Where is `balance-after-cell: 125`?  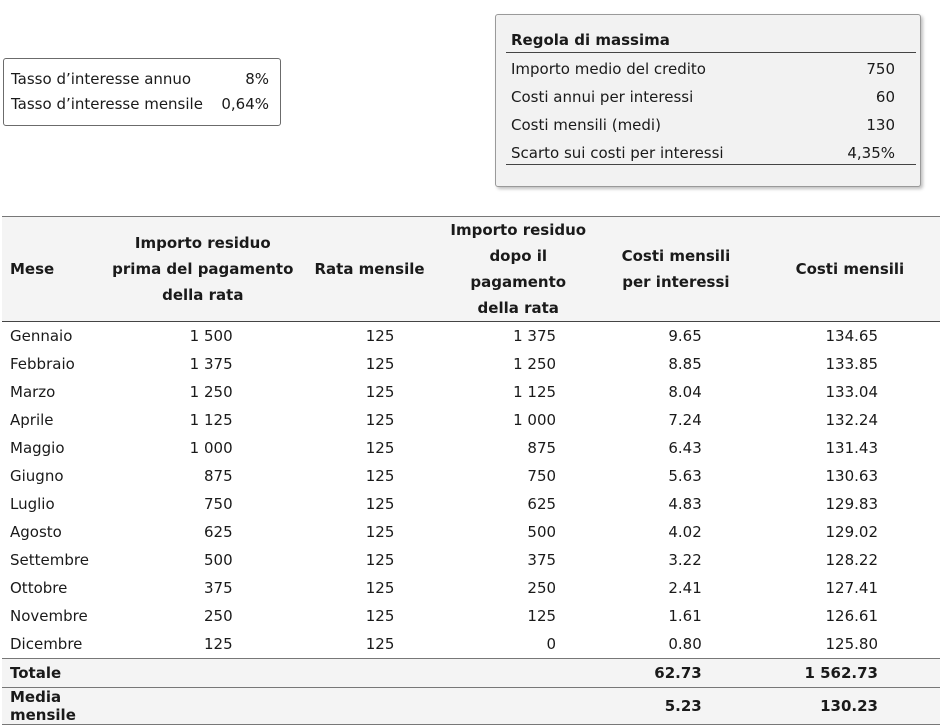 balance-after-cell: 125 is located at coordinates (542, 616).